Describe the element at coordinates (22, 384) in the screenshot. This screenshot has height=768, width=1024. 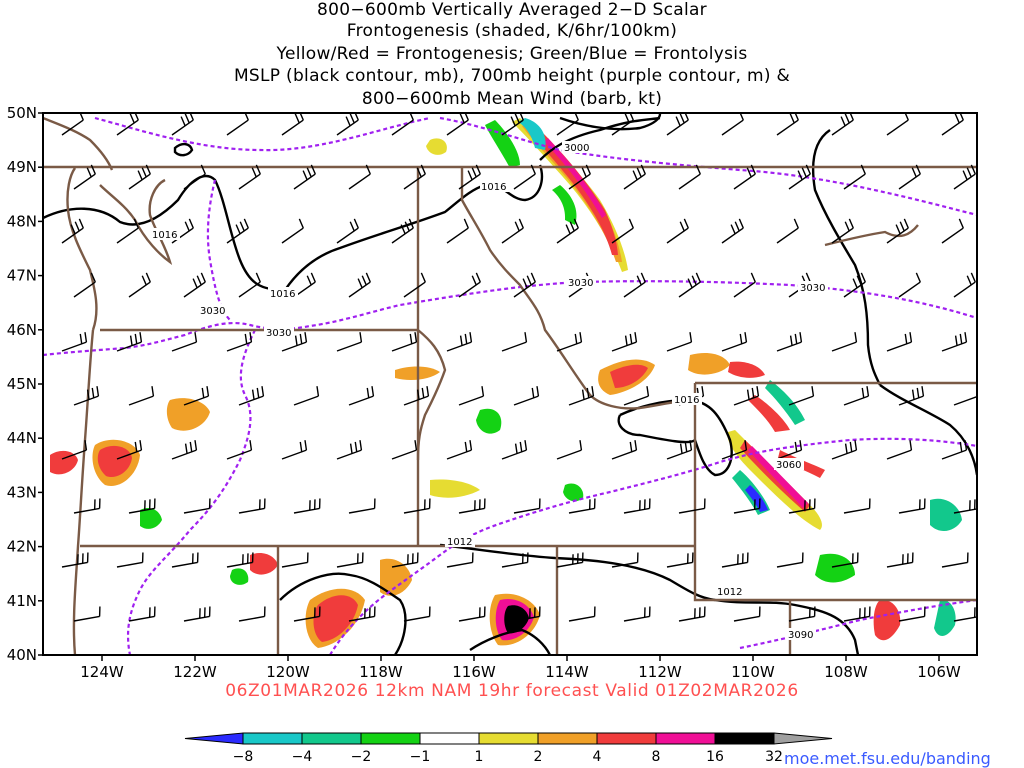
I see `lat-label: 45N` at that location.